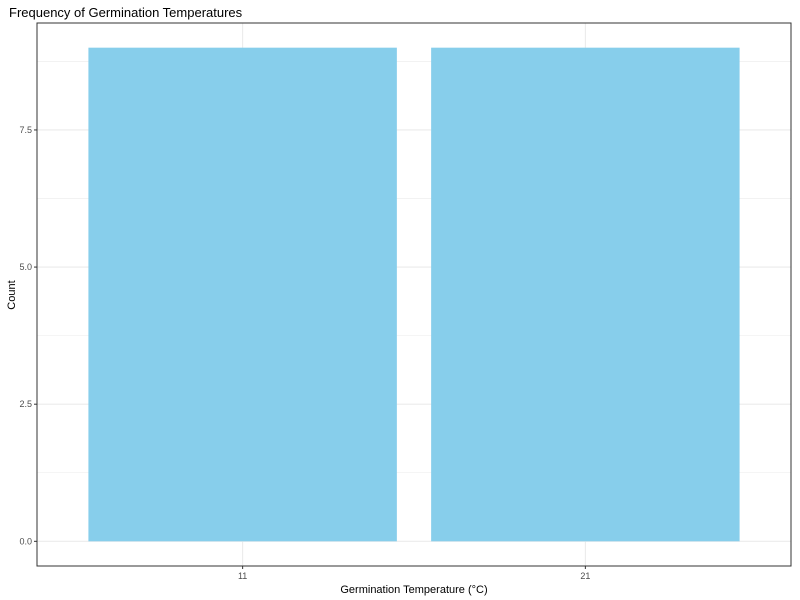  I want to click on y-axis: 0.0 2.5 5.0 7.5, so click(28, 335).